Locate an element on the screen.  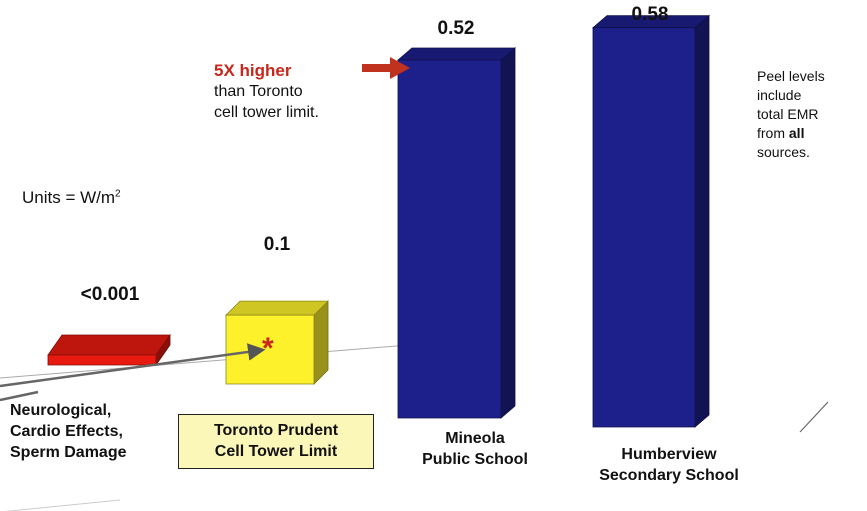
callout-line-1: than Toronto is located at coordinates (258, 91).